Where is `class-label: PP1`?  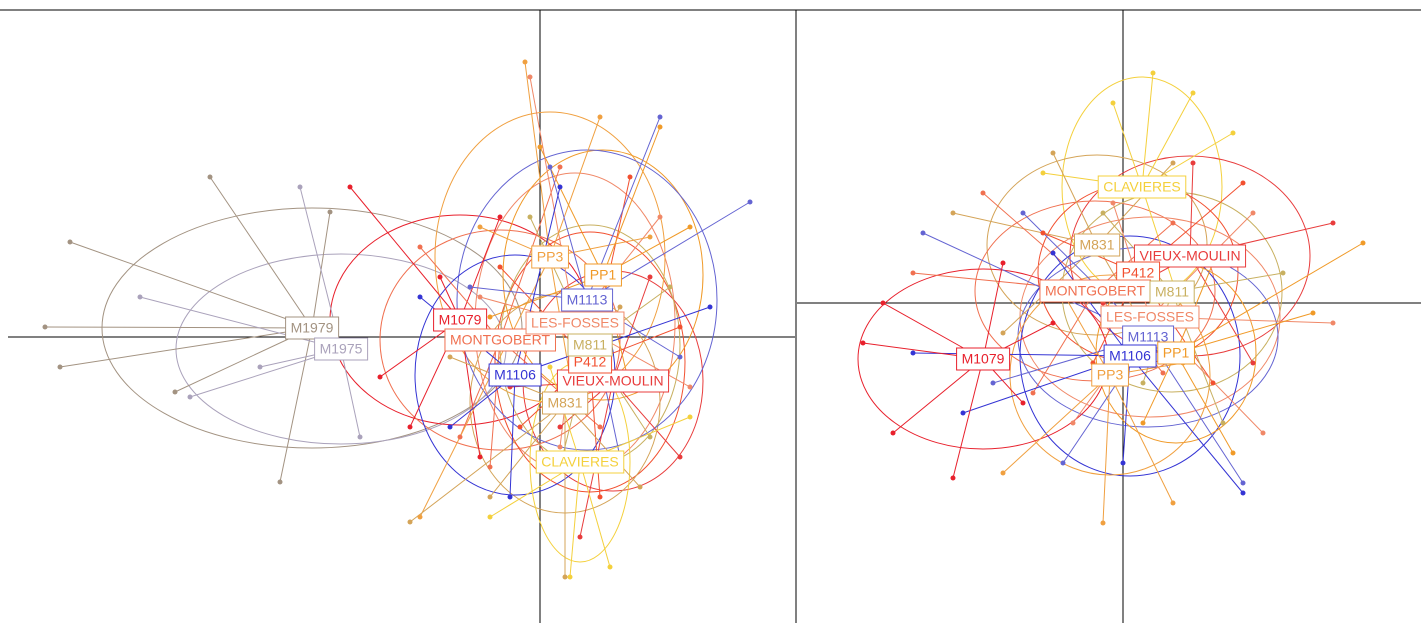
class-label: PP1 is located at coordinates (603, 275).